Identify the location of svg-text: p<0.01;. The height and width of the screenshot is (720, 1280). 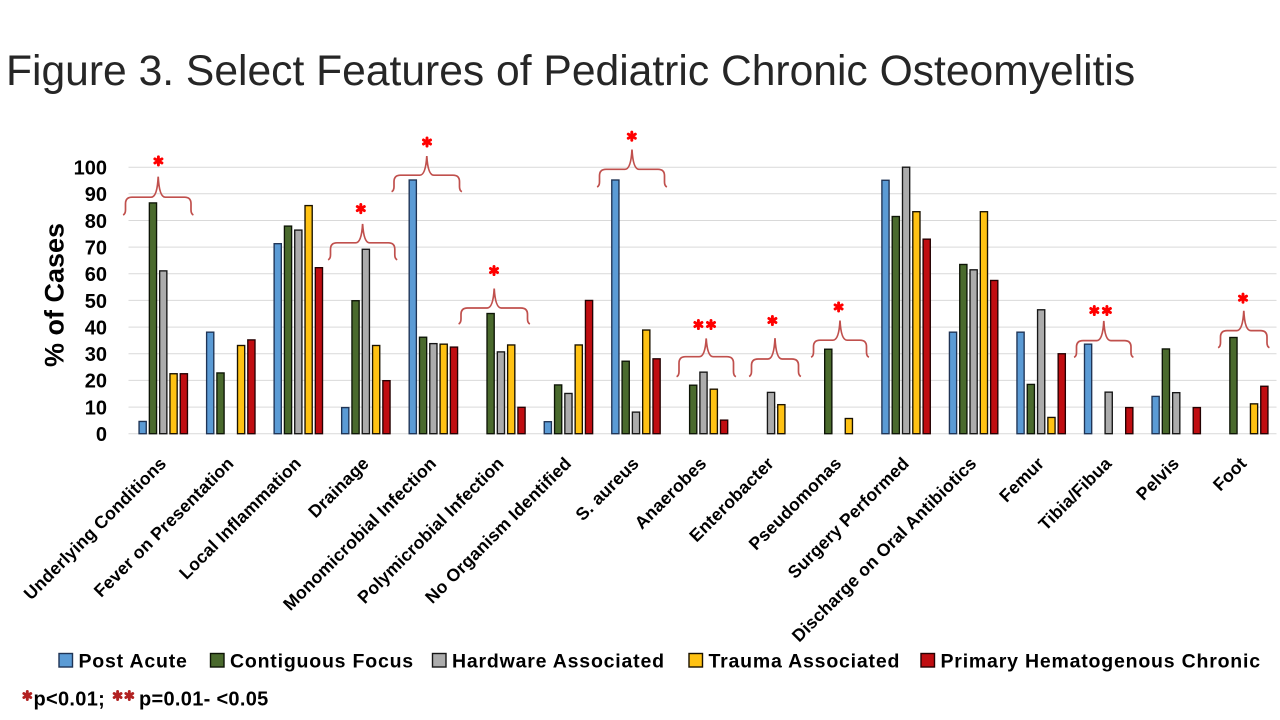
(70, 700).